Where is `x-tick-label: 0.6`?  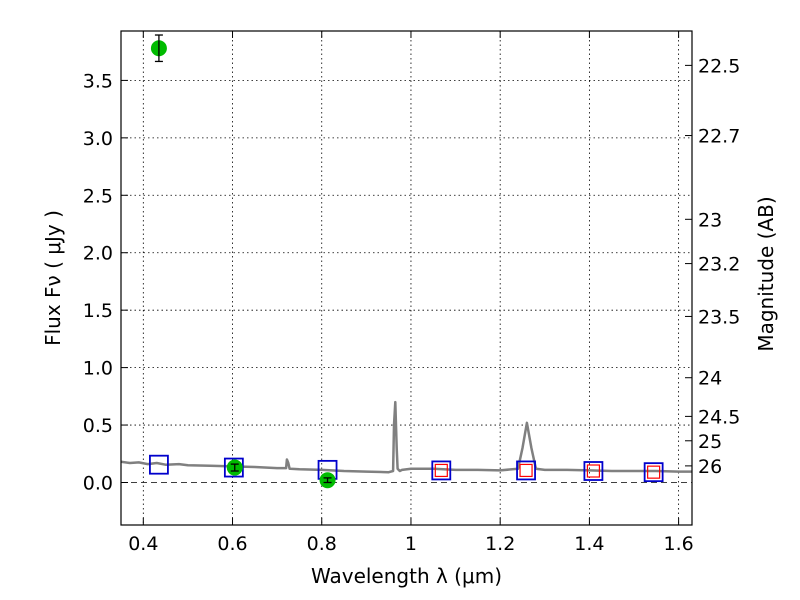
x-tick-label: 0.6 is located at coordinates (232, 544).